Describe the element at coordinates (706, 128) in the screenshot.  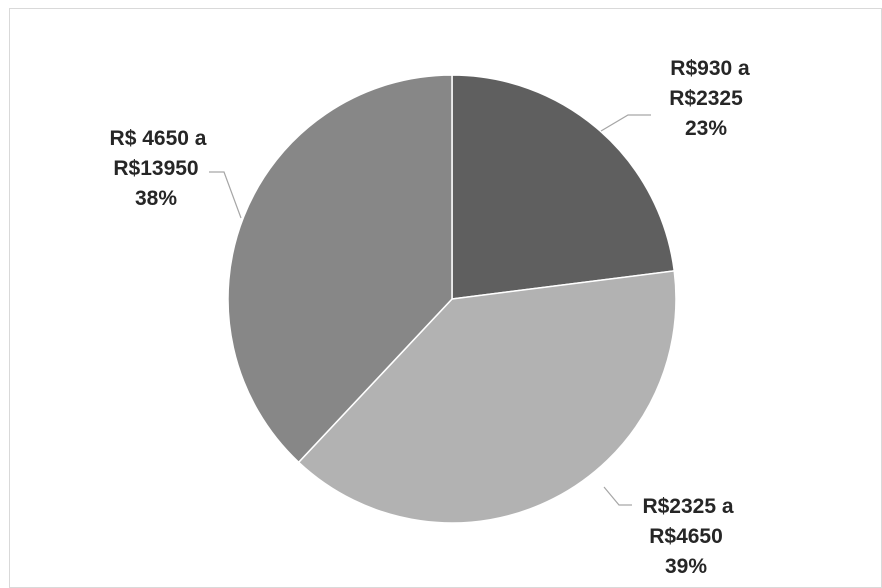
I see `slice-label-0-percent: 23%` at that location.